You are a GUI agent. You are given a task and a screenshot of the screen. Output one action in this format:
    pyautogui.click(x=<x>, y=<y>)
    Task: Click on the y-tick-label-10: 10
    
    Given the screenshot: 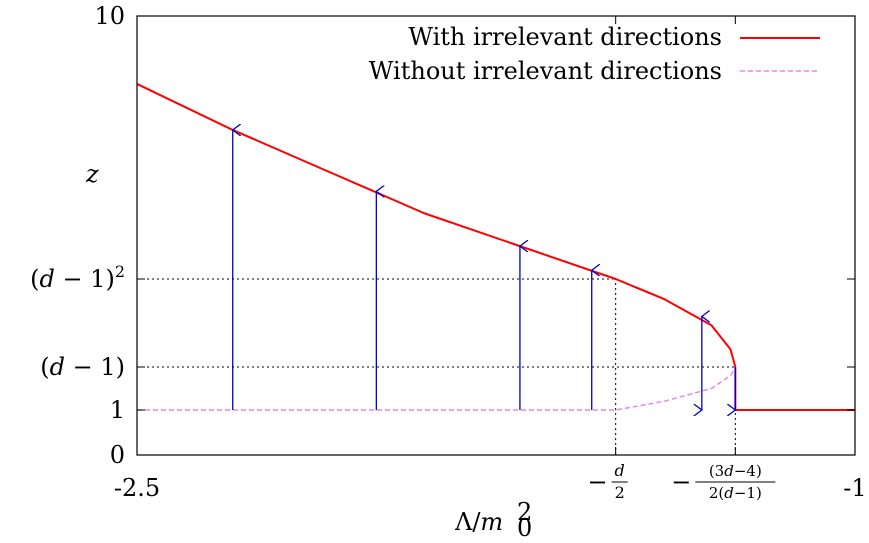 What is the action you would take?
    pyautogui.click(x=109, y=16)
    